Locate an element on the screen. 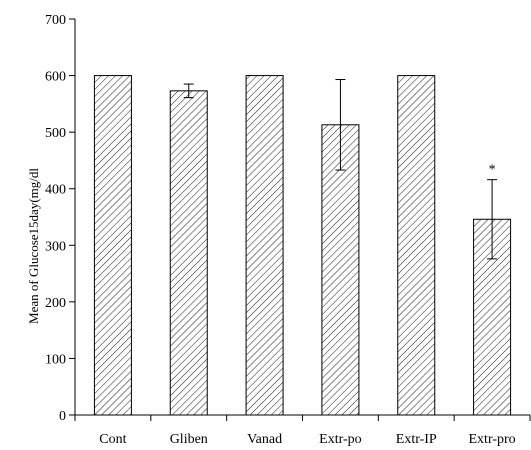  bar-gliben is located at coordinates (188, 253).